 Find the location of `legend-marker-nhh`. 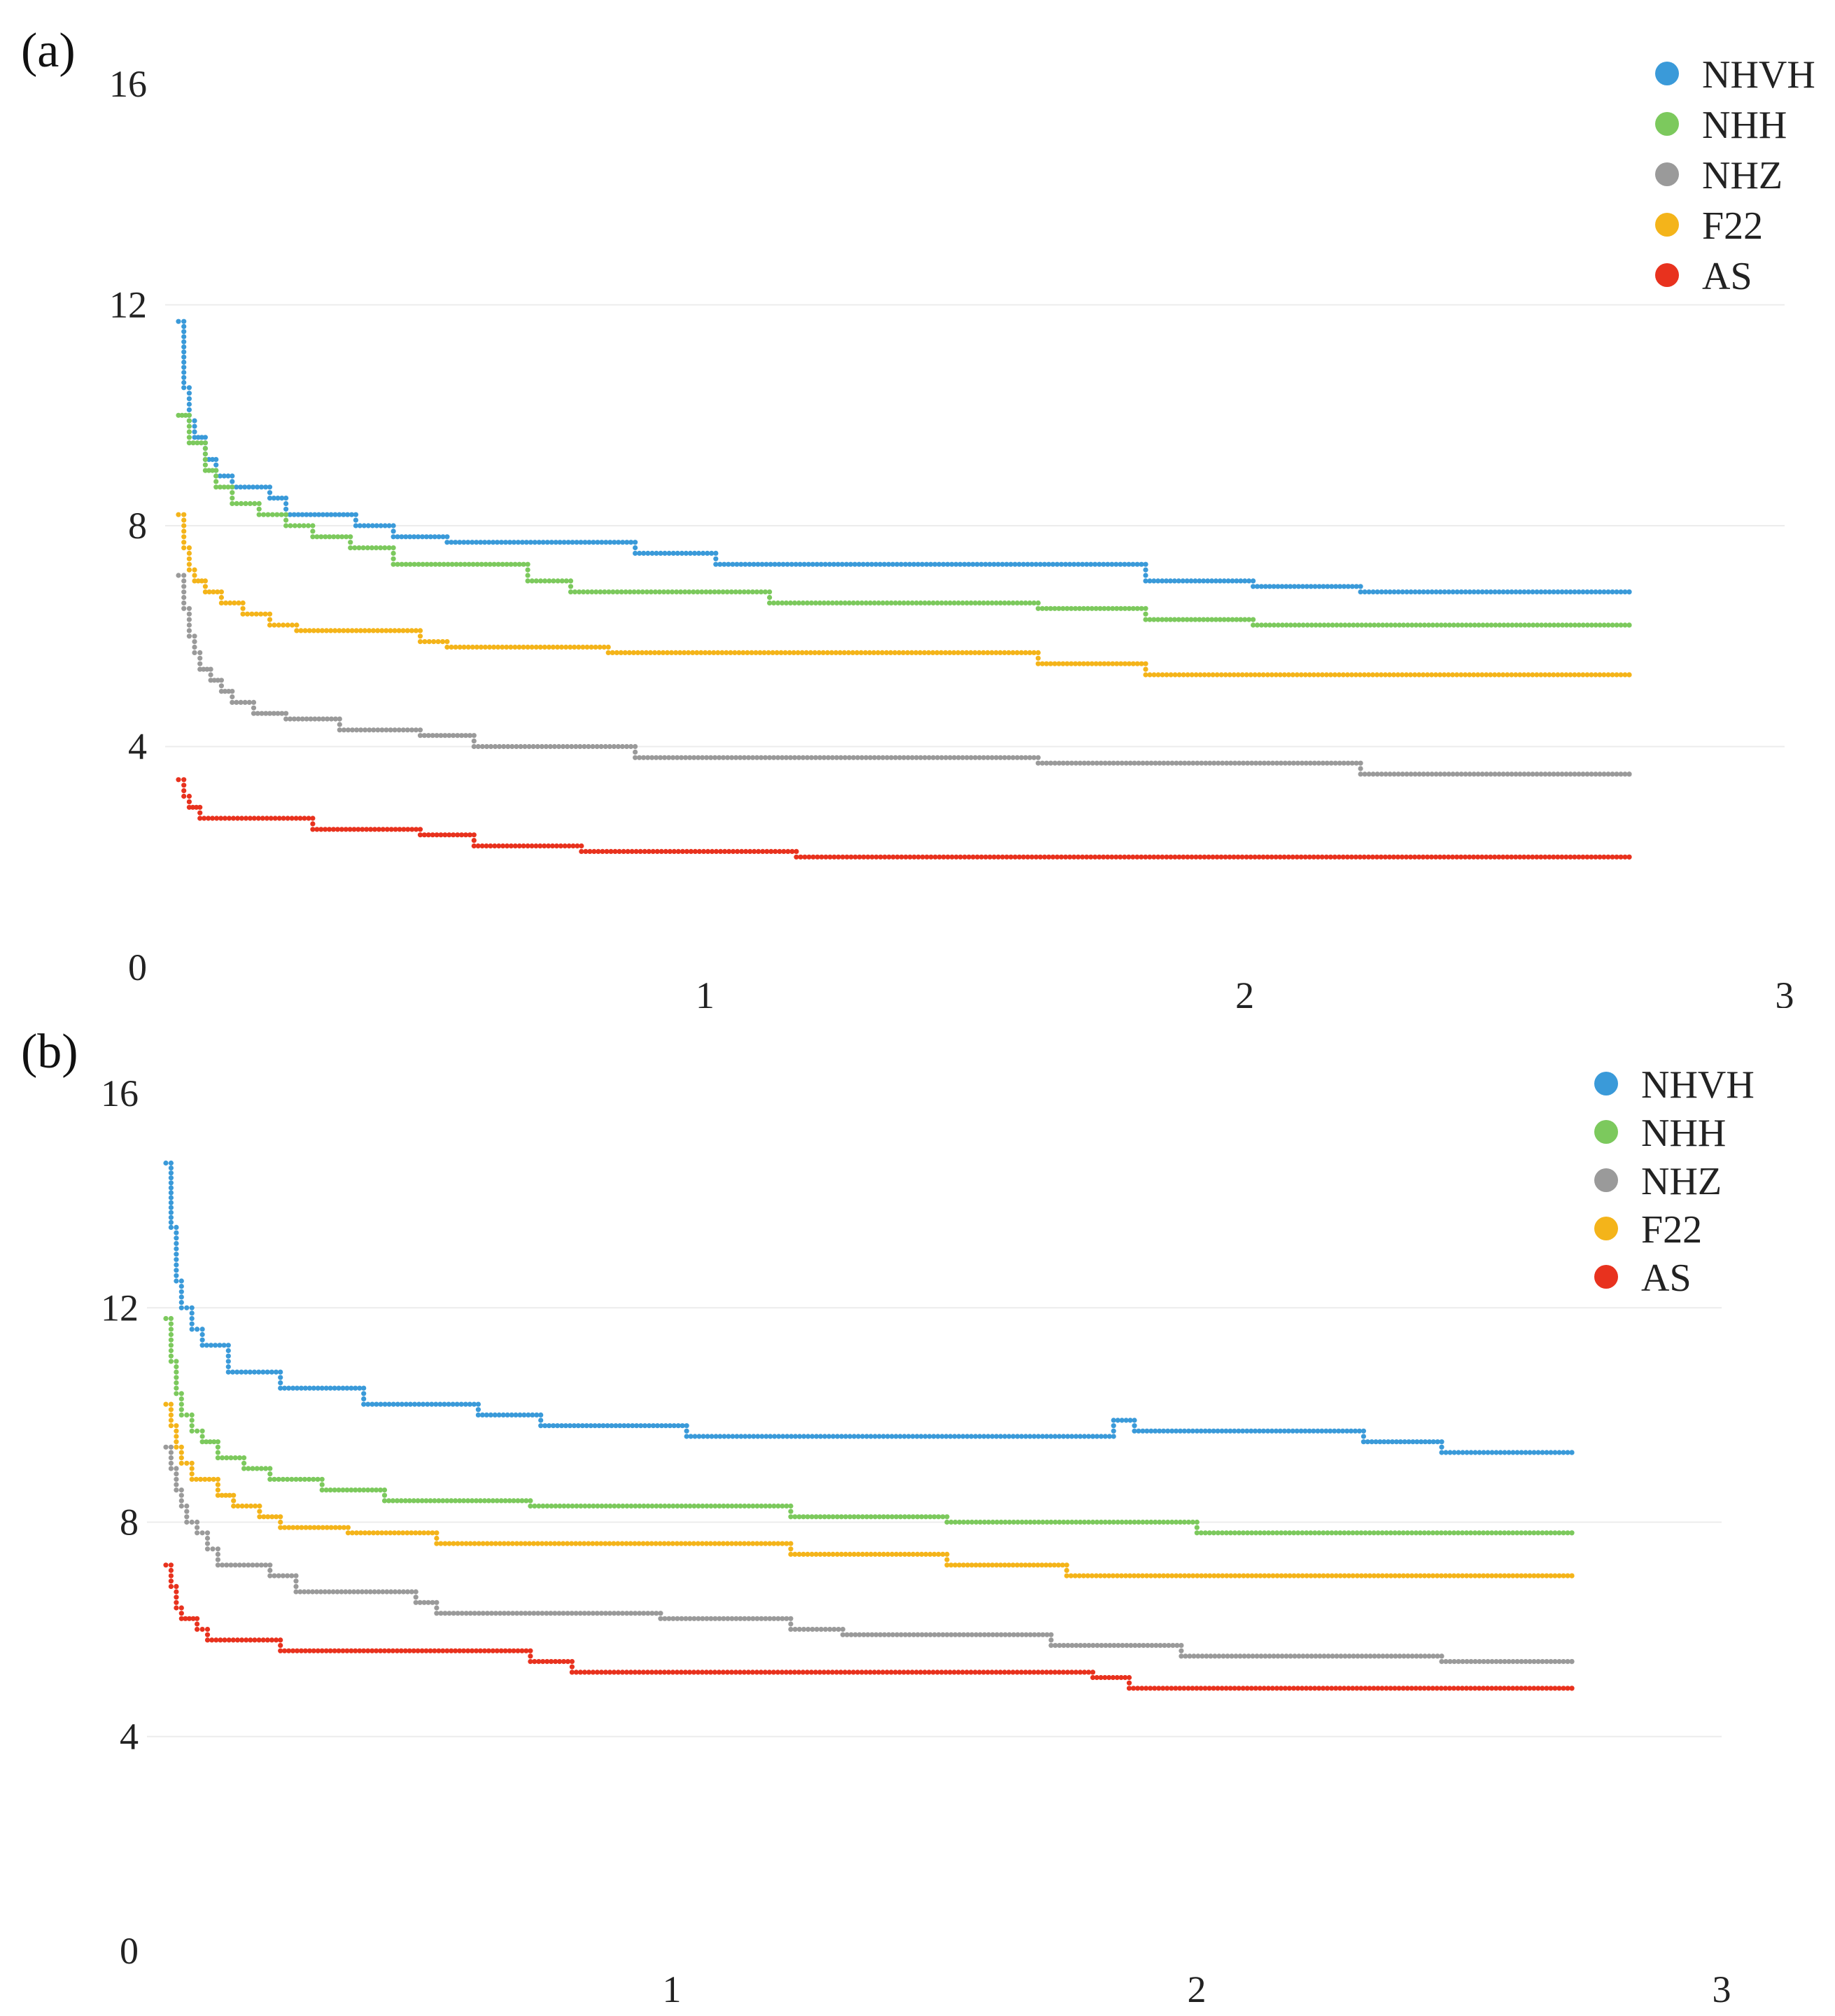

legend-marker-nhh is located at coordinates (1667, 124).